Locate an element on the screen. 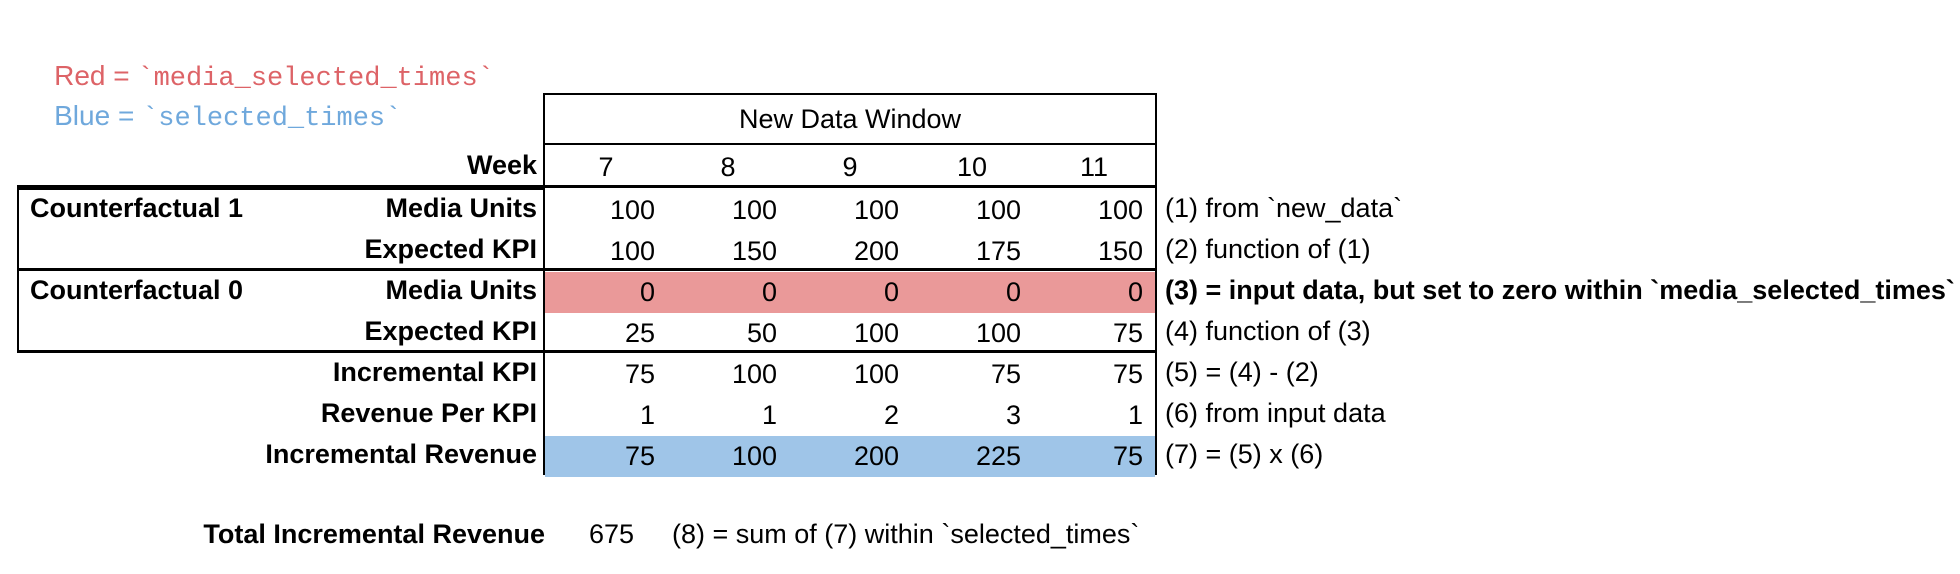 This screenshot has height=574, width=1960. row-label: Revenue Per KPI is located at coordinates (428, 413).